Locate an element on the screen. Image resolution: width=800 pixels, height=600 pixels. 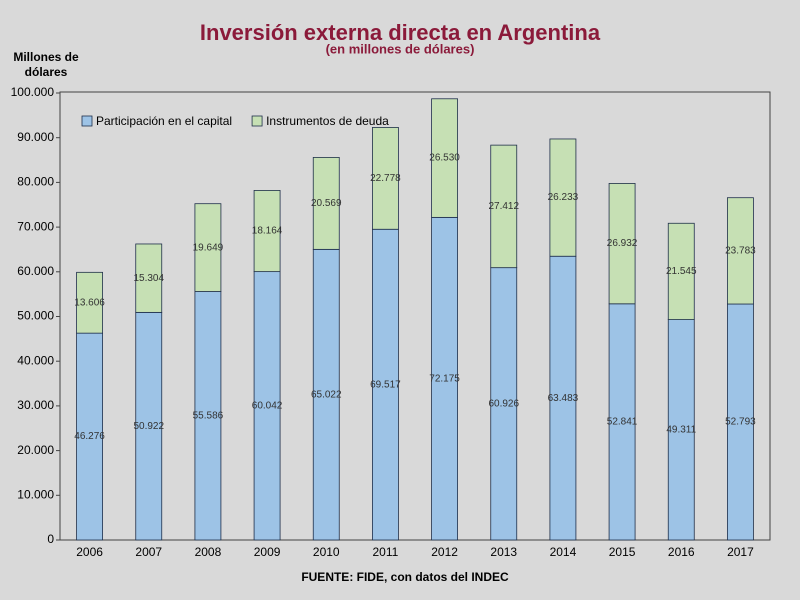
value-label: 72.175 is located at coordinates (444, 378).